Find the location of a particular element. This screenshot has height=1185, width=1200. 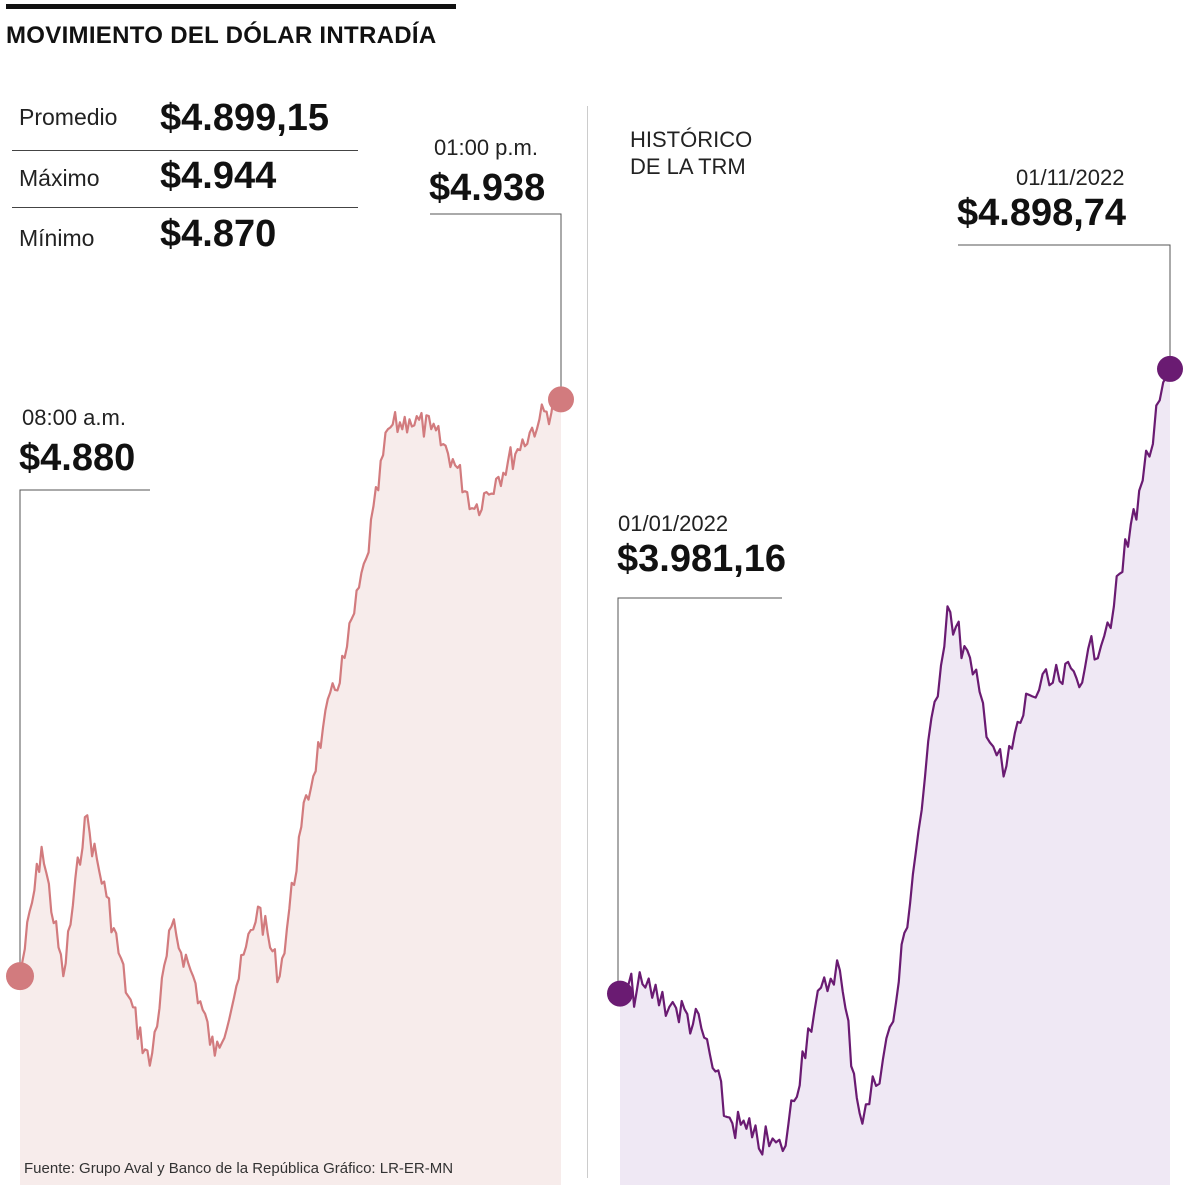

intraday-end-point is located at coordinates (561, 399).